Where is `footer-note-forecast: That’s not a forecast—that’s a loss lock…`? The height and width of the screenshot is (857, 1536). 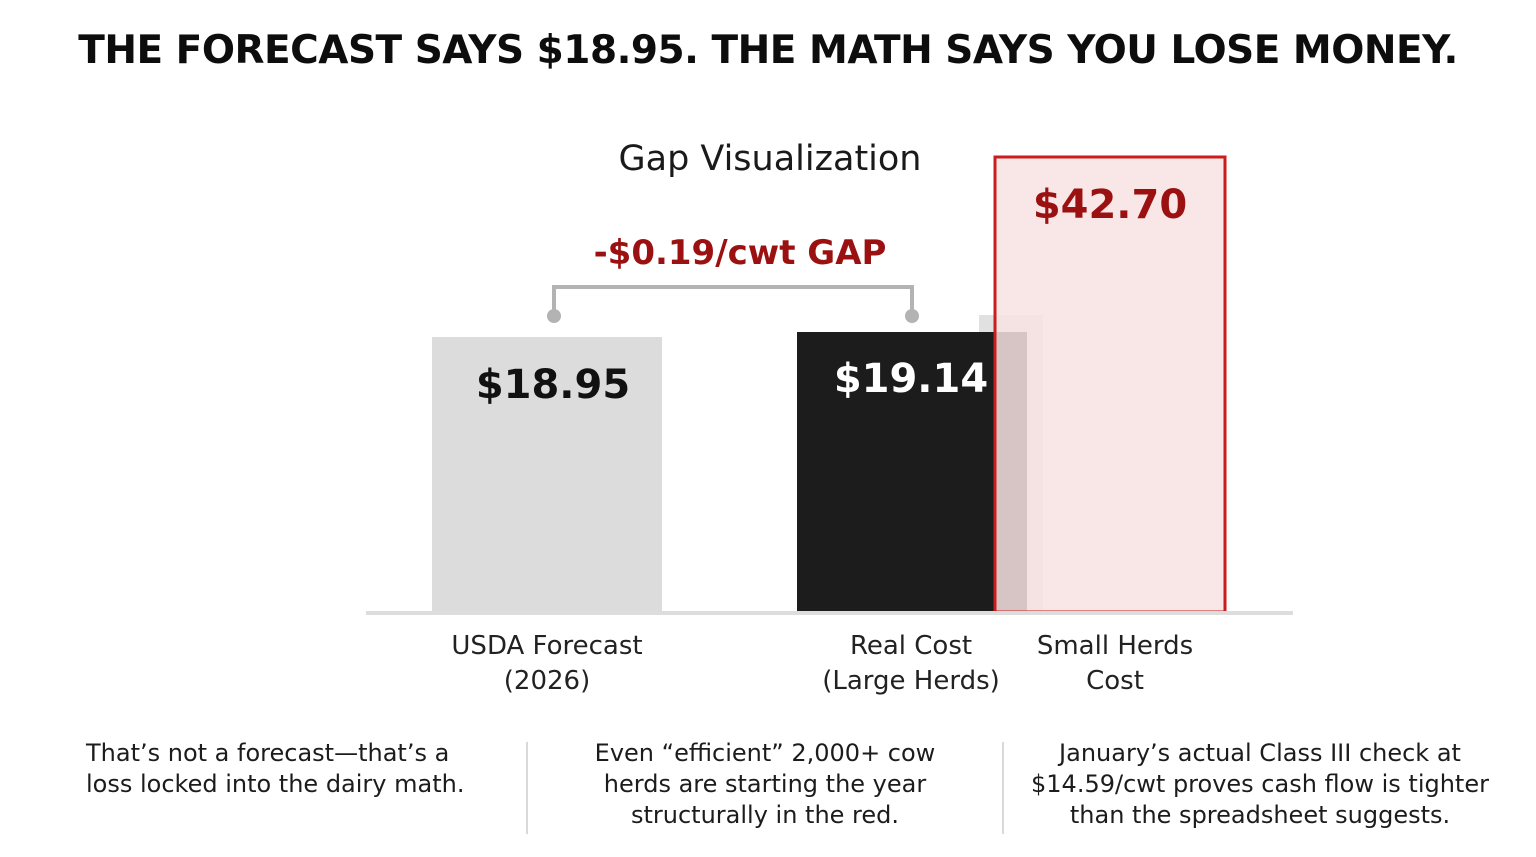
footer-note-forecast: That’s not a forecast—that’s a loss lock… is located at coordinates (286, 769).